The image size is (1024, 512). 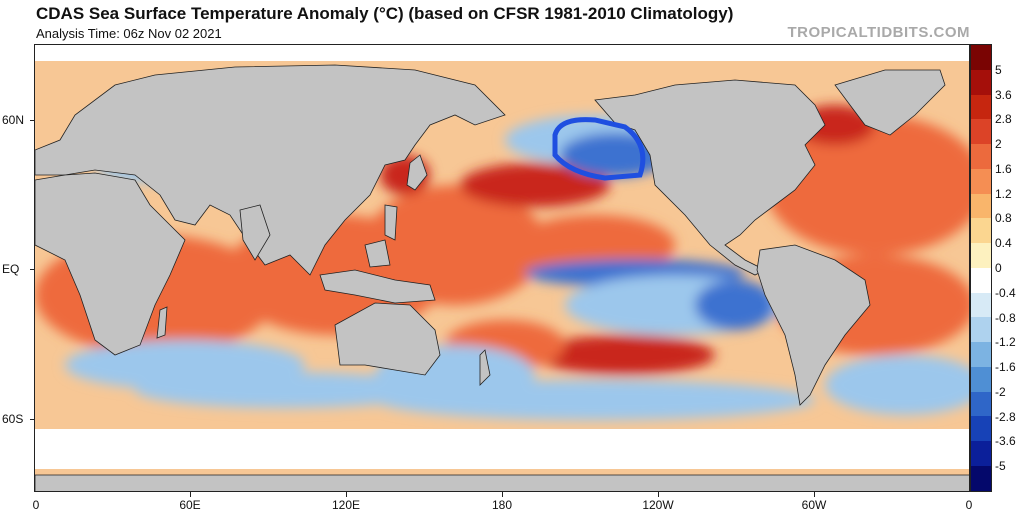 What do you see at coordinates (502, 449) in the screenshot?
I see `sea-ice-region` at bounding box center [502, 449].